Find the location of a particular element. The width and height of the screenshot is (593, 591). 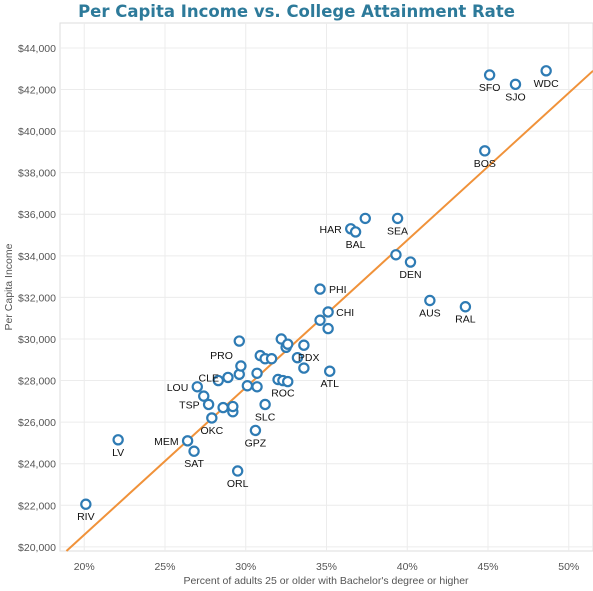

data-label: DEN is located at coordinates (410, 275).